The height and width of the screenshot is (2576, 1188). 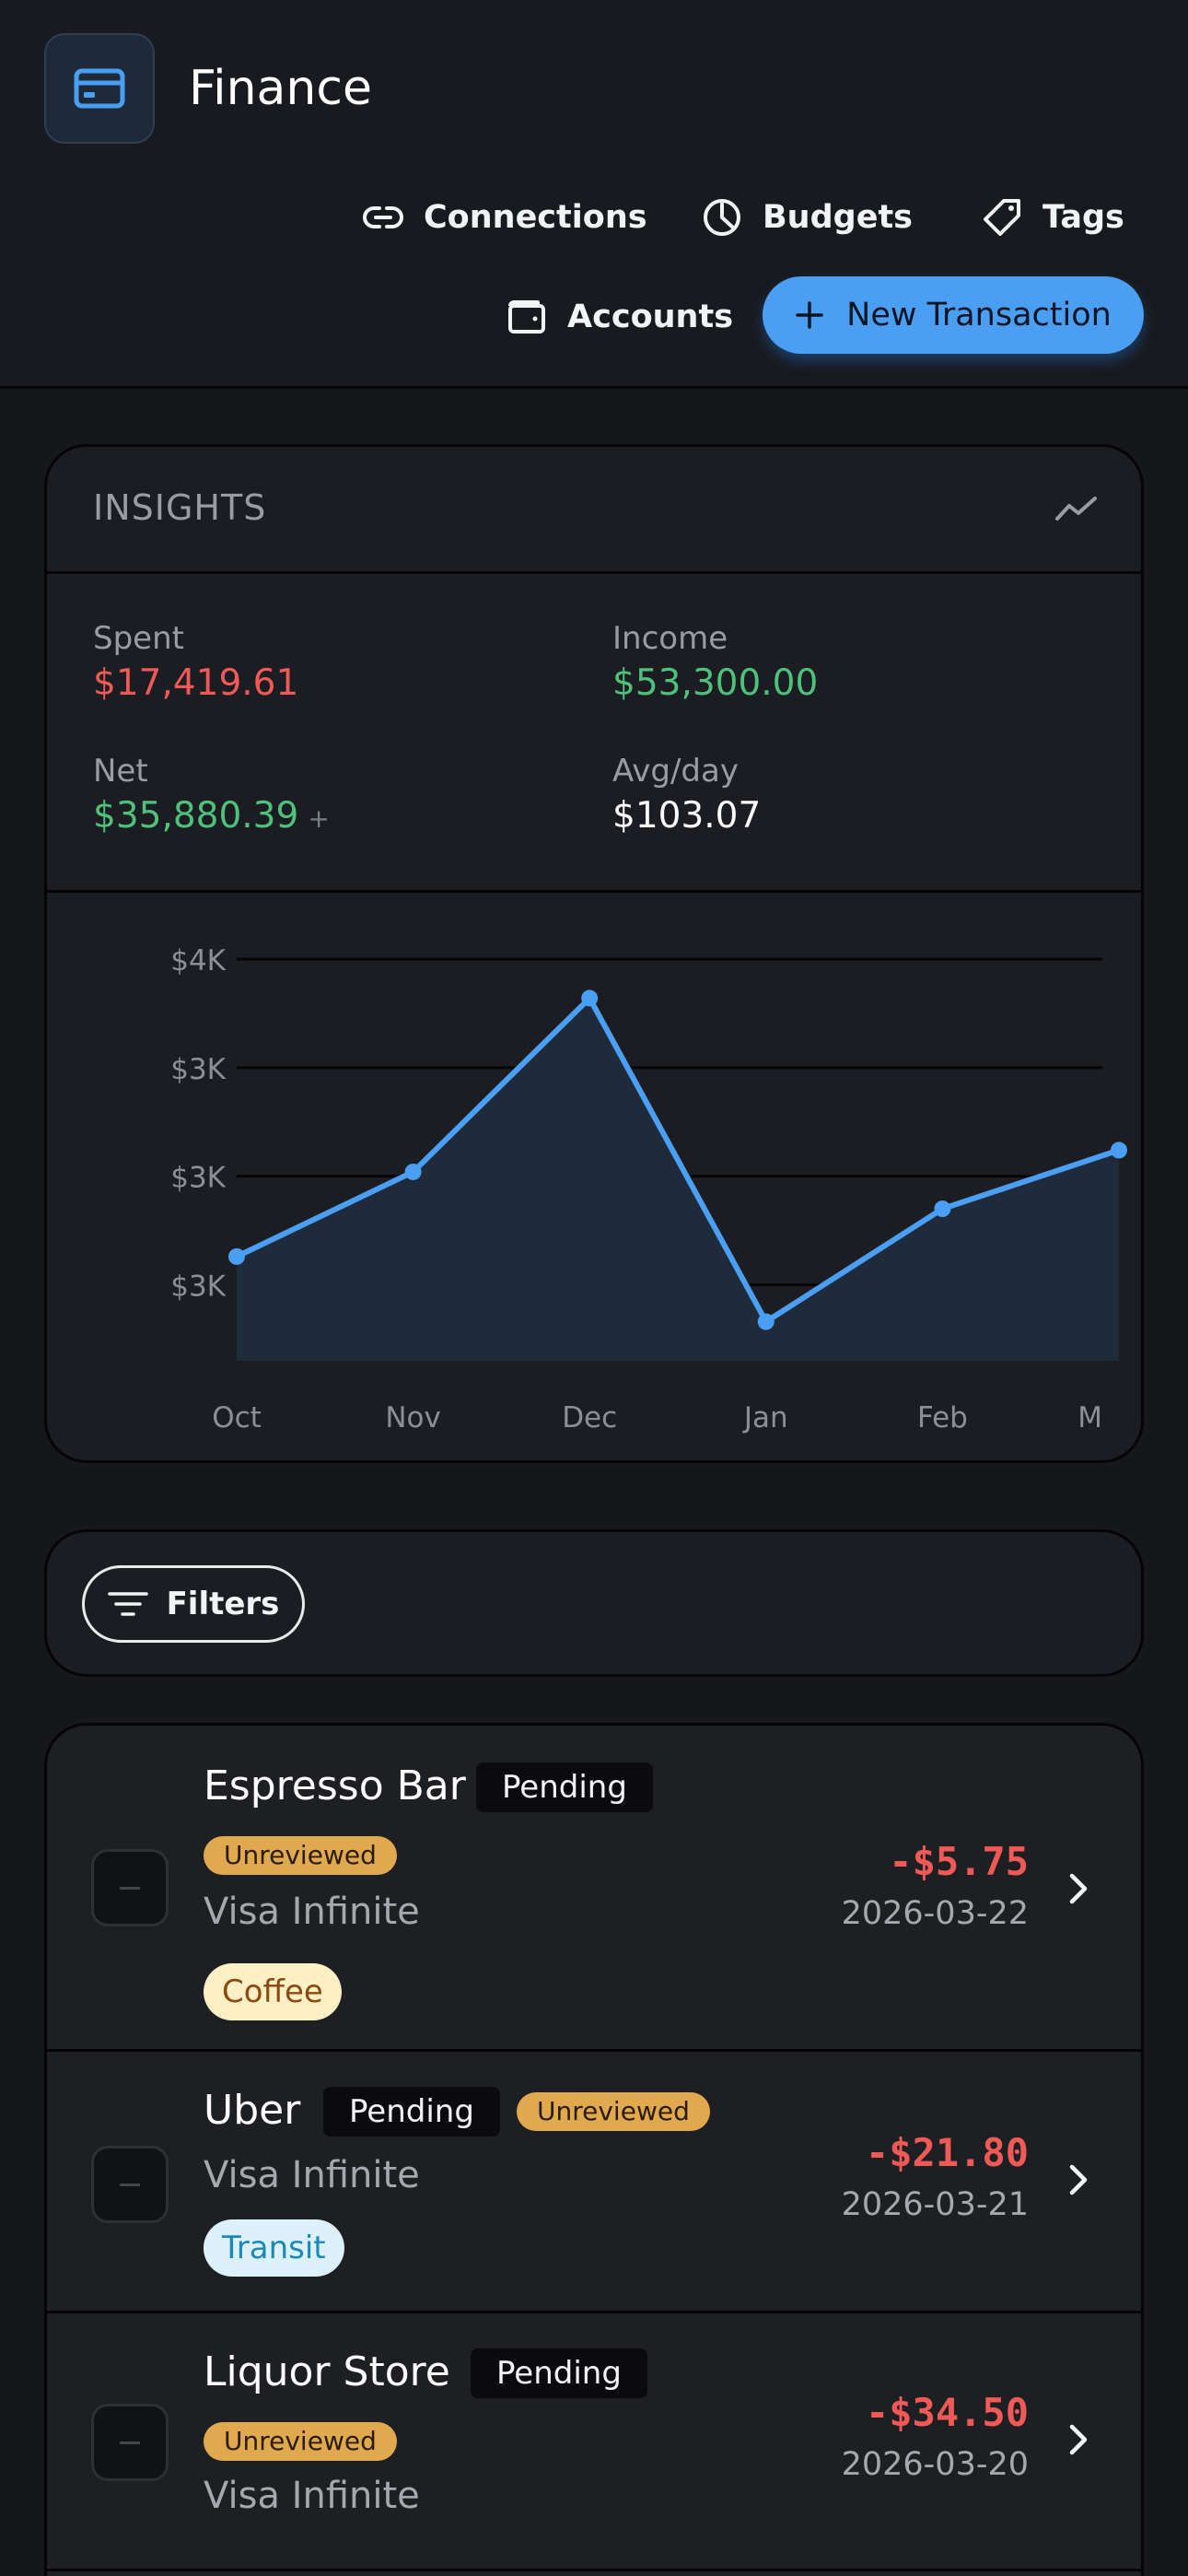 I want to click on nav-accounts: Accounts, so click(x=620, y=317).